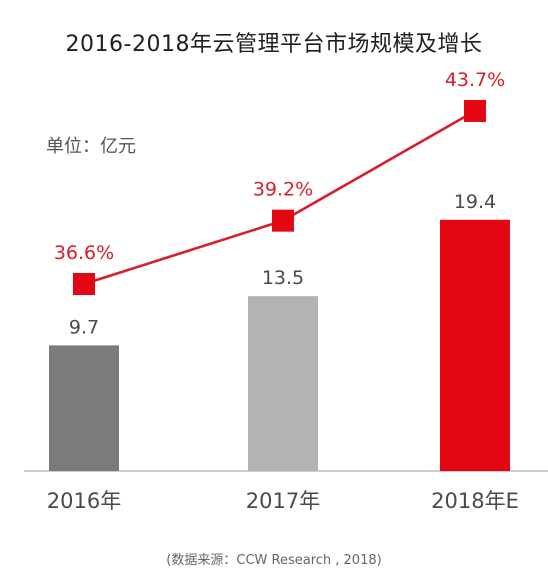  I want to click on bar-value-label: 9.7, so click(84, 327).